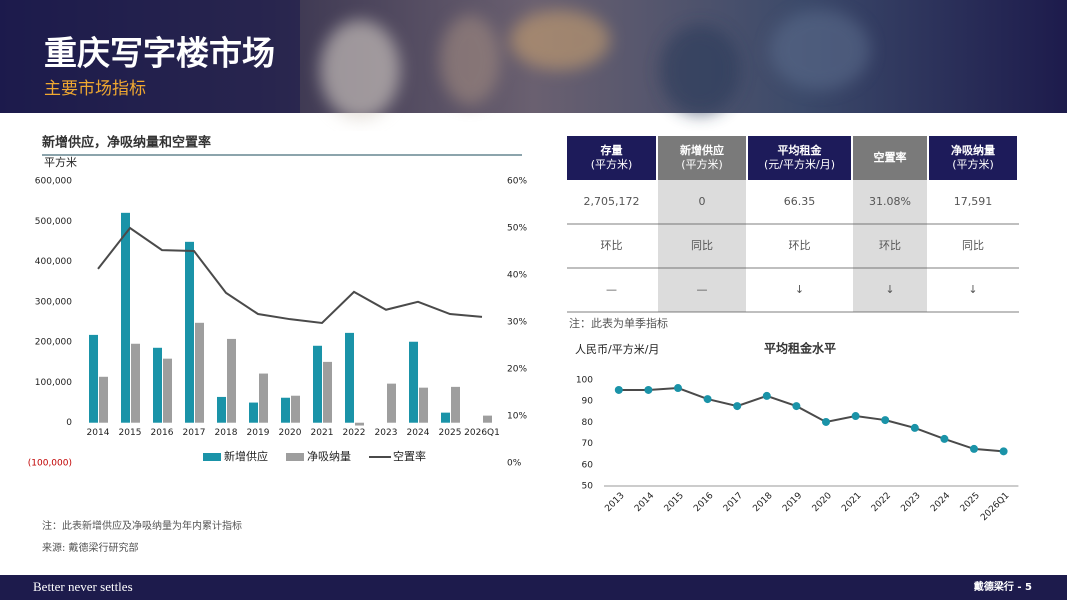 This screenshot has width=1067, height=600. Describe the element at coordinates (150, 56) in the screenshot. I see `header-shade` at that location.